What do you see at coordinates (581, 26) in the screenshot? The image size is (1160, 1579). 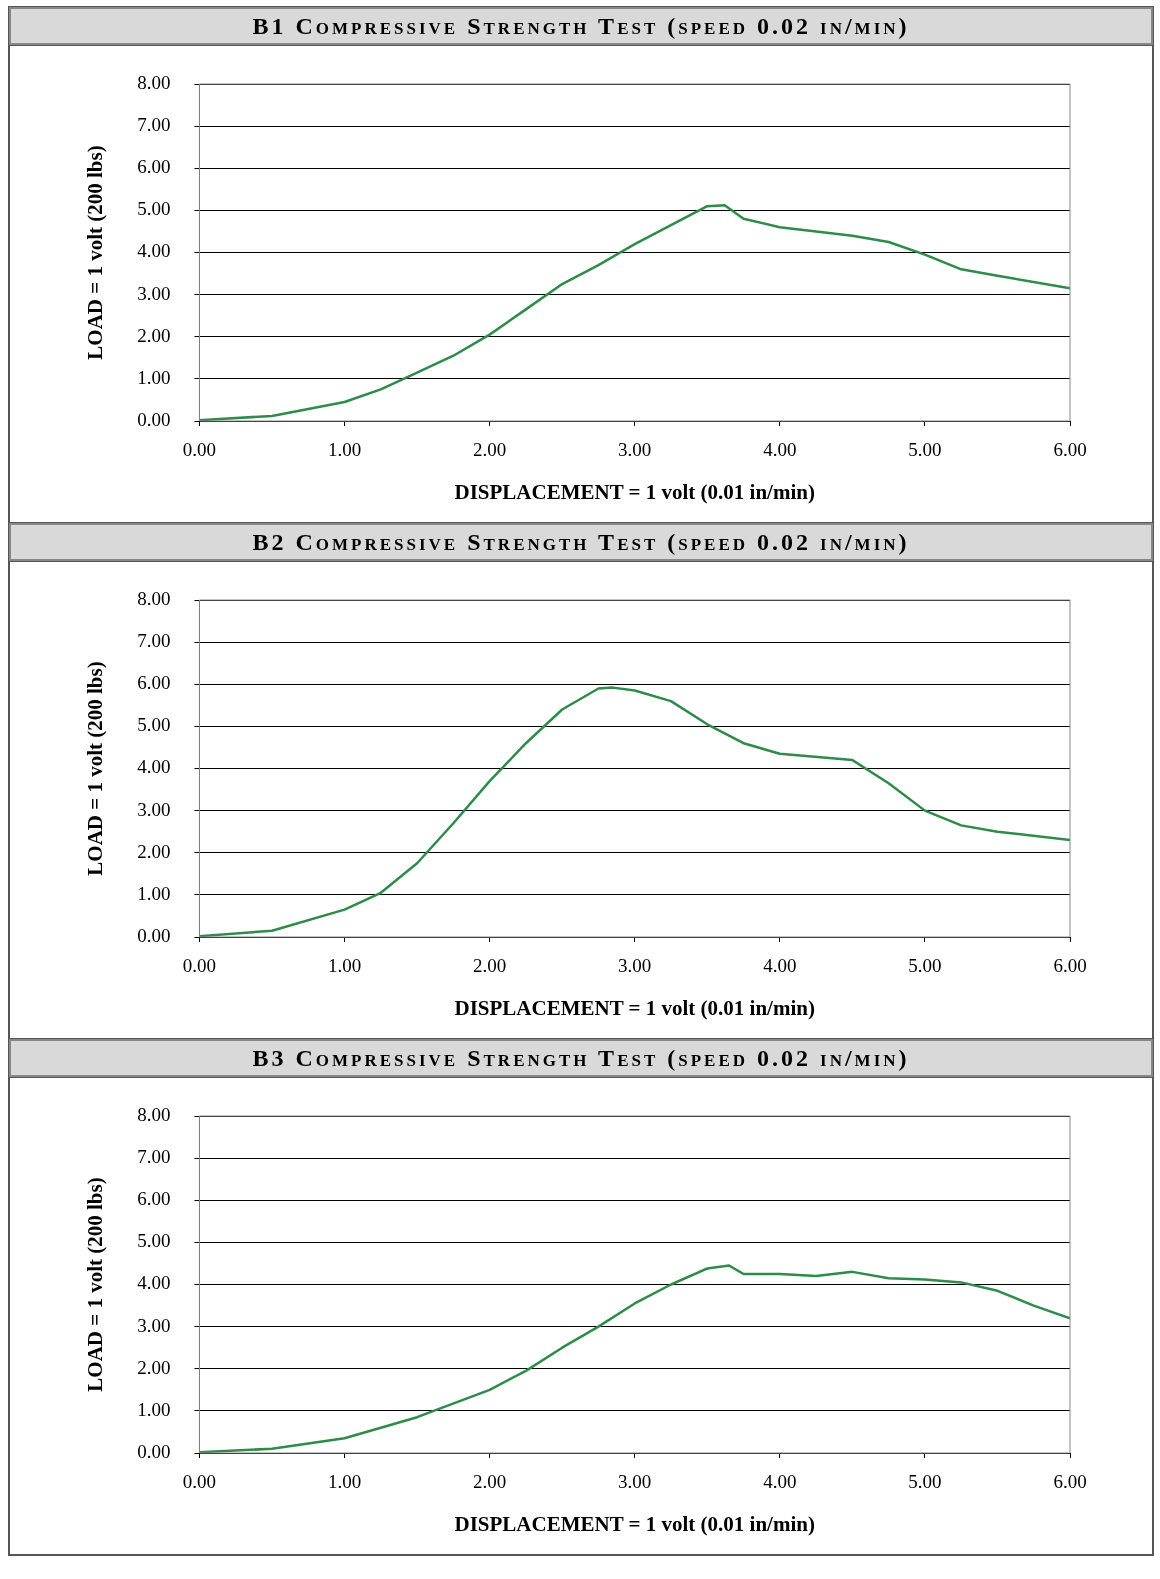 I see `chart-title: B1 Compressive Strength Test (speed 0.02 in/min)` at bounding box center [581, 26].